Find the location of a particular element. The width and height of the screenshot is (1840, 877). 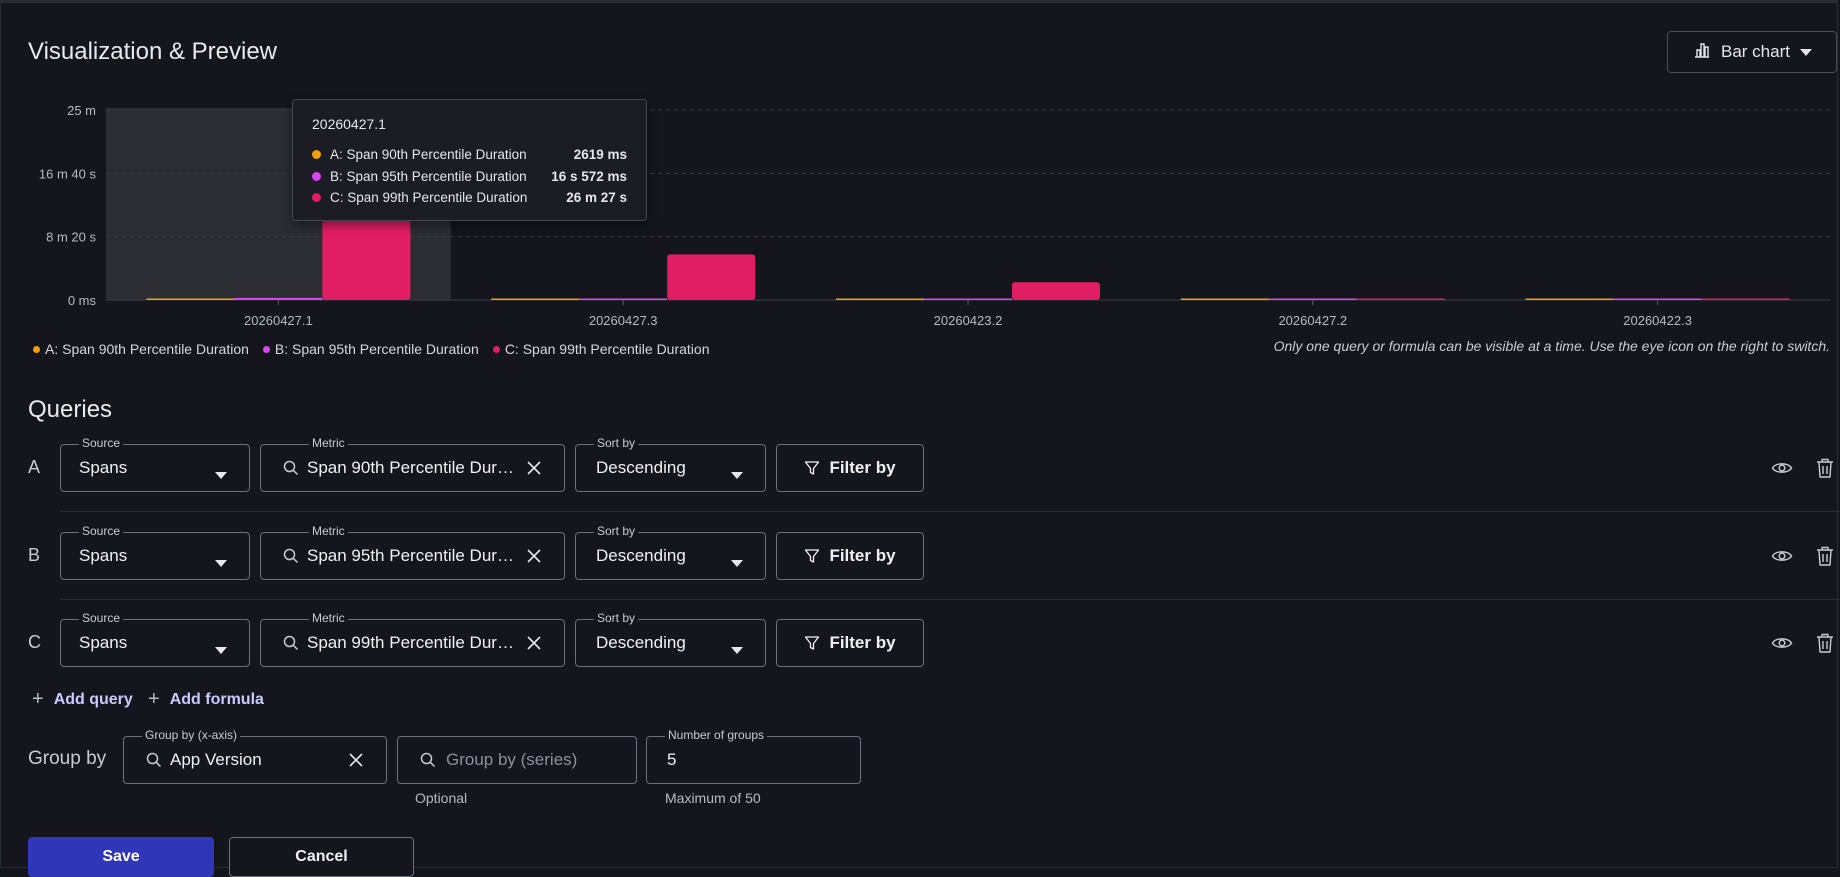

tooltip-row-label: B: Span 95th Percentile Duration is located at coordinates (428, 176).